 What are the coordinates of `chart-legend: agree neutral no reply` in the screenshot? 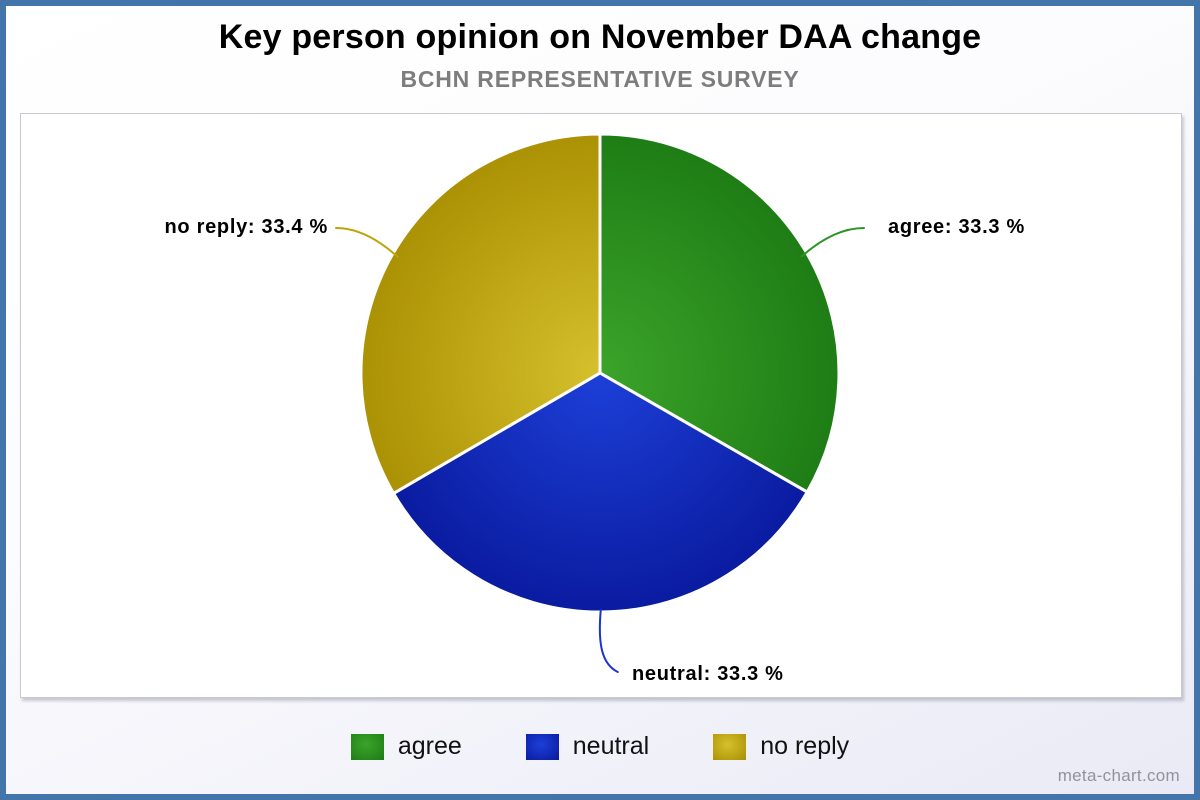 It's located at (600, 746).